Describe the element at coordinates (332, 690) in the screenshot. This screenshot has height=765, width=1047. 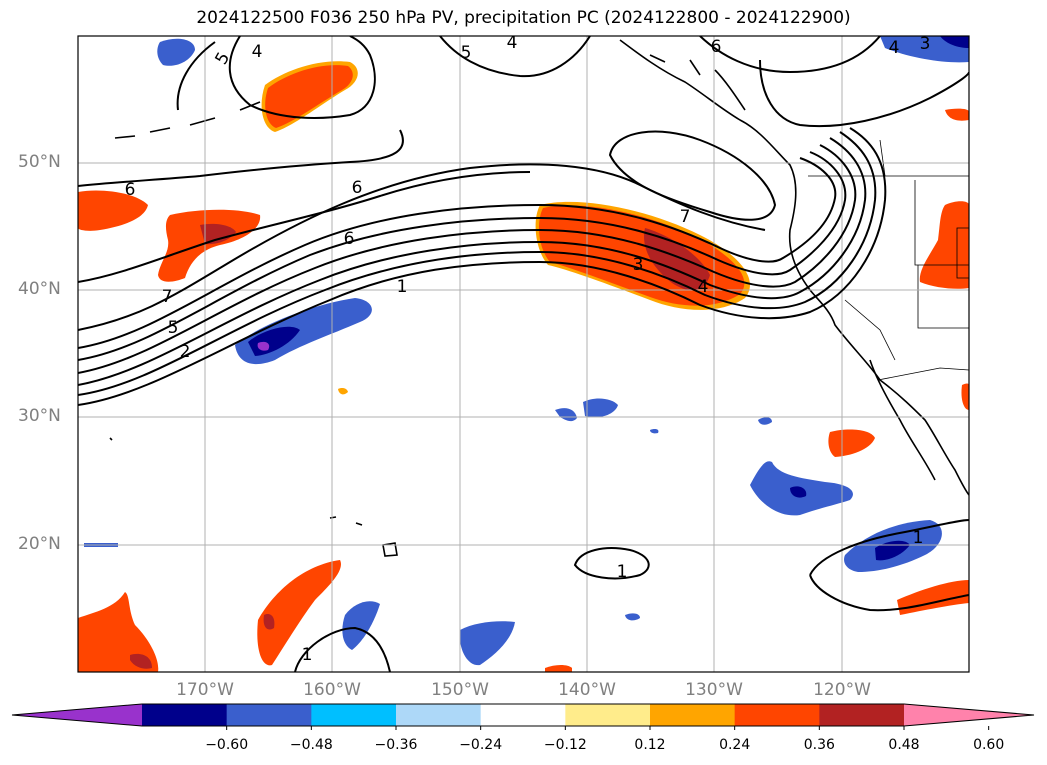
I see `lon-label: 160°W` at that location.